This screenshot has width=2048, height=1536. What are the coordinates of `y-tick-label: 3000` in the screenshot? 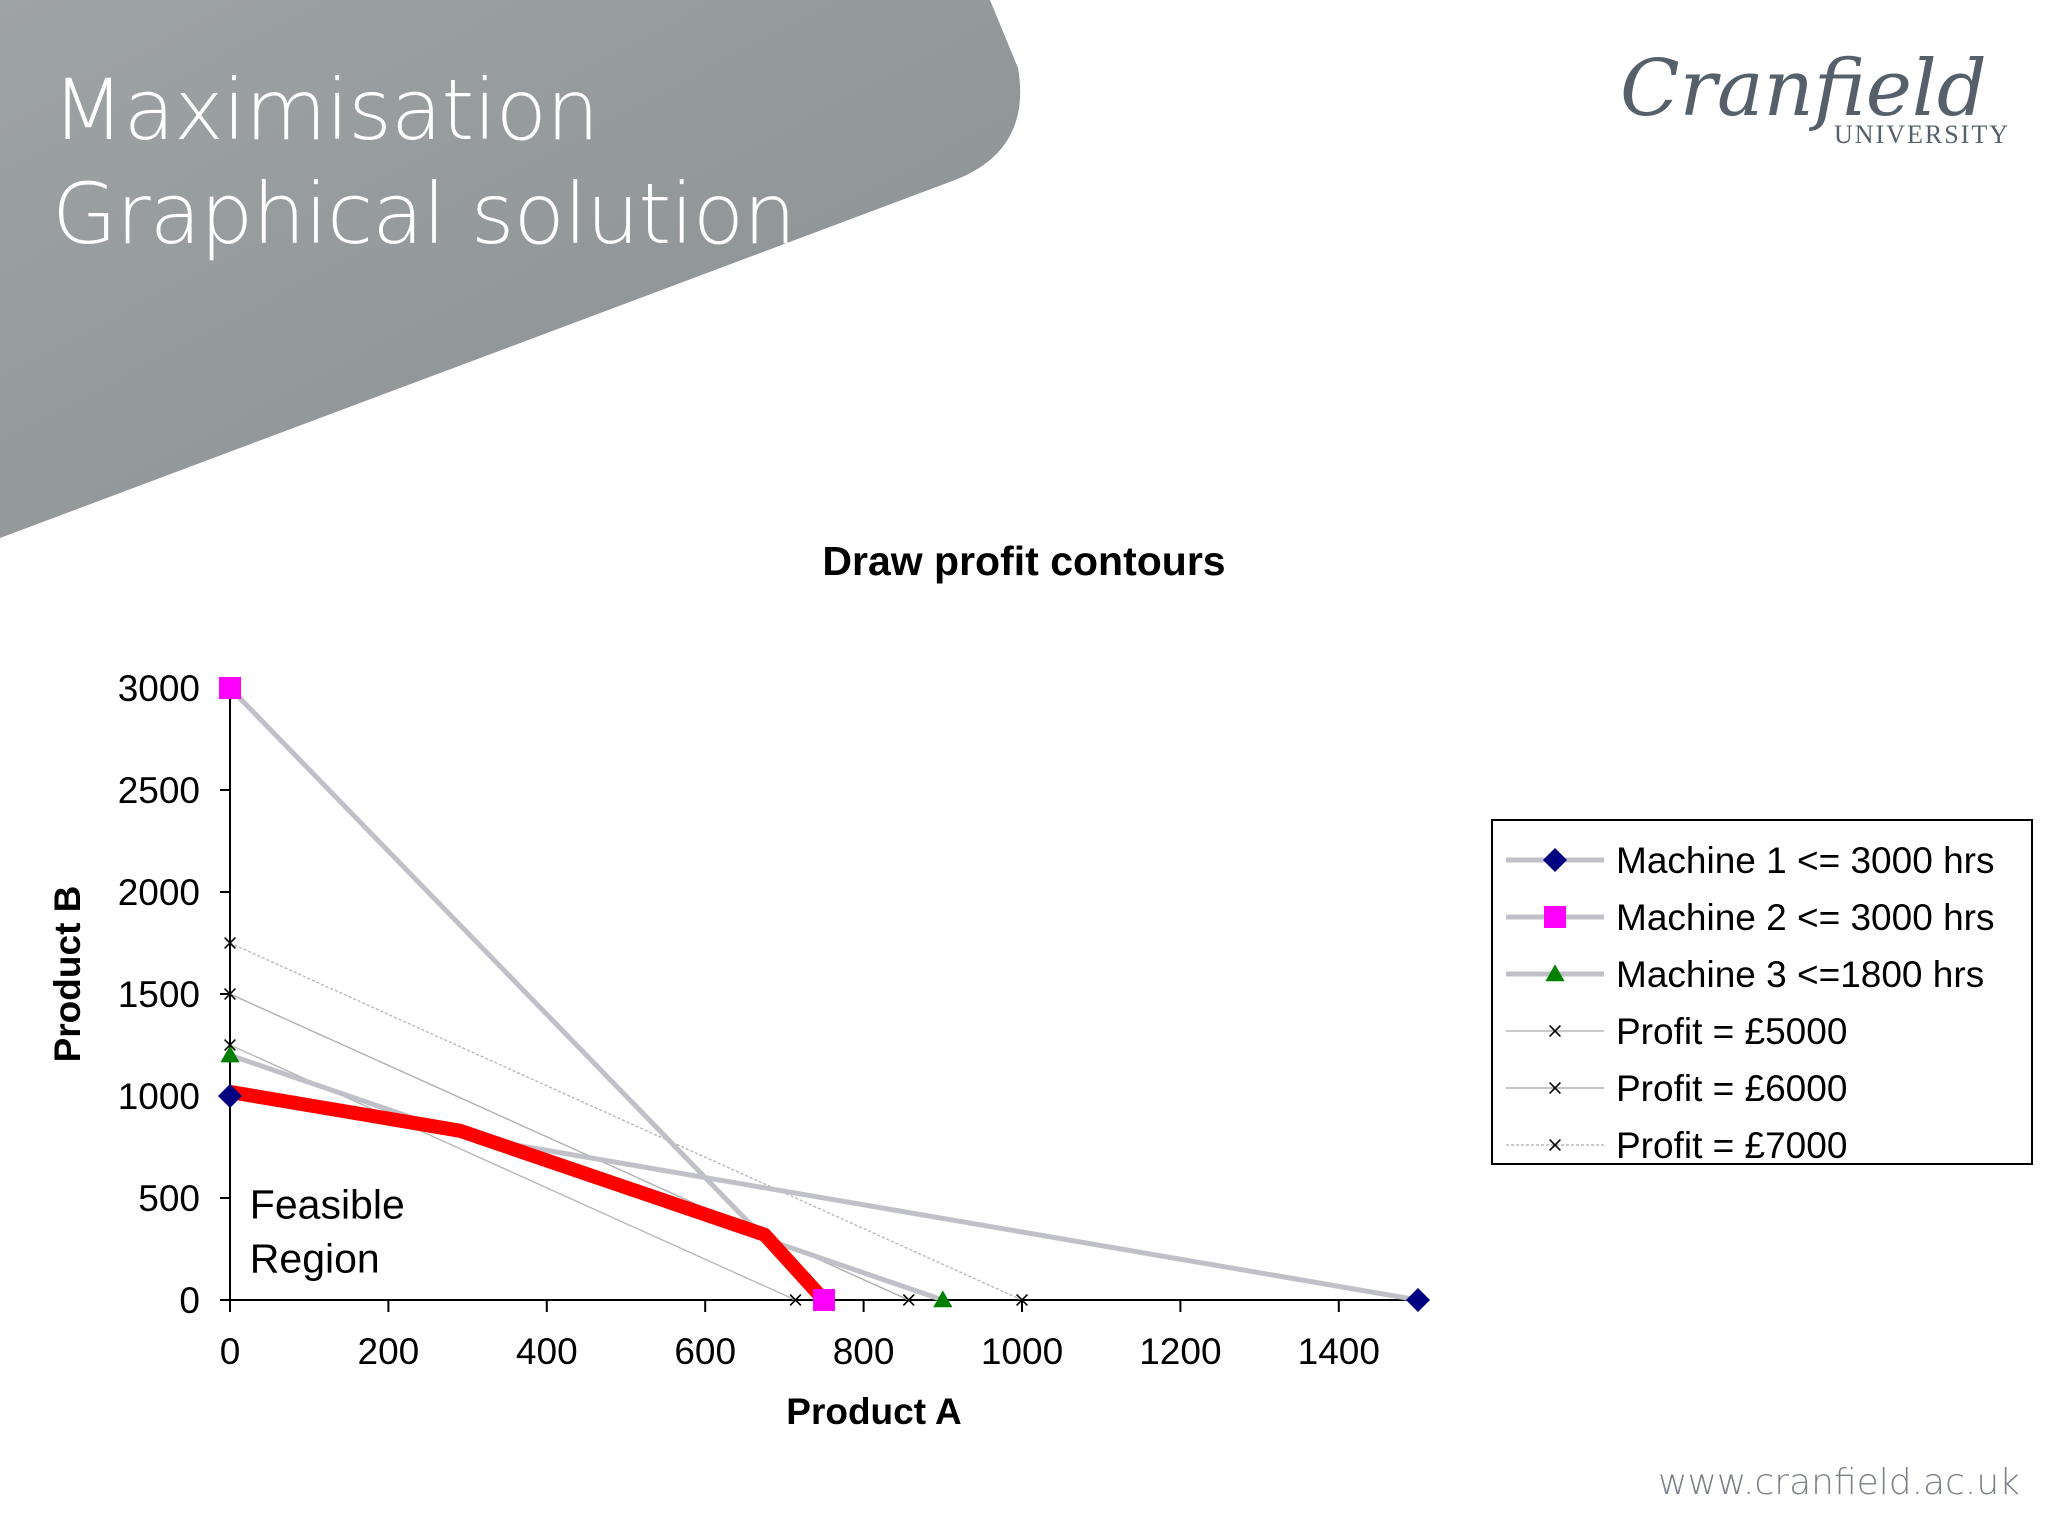 It's located at (159, 688).